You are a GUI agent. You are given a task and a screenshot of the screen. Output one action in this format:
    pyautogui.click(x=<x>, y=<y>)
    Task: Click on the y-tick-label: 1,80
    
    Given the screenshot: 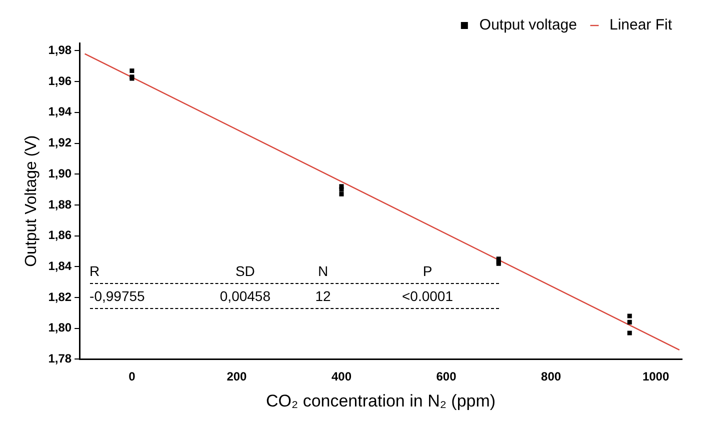 What is the action you would take?
    pyautogui.click(x=60, y=327)
    